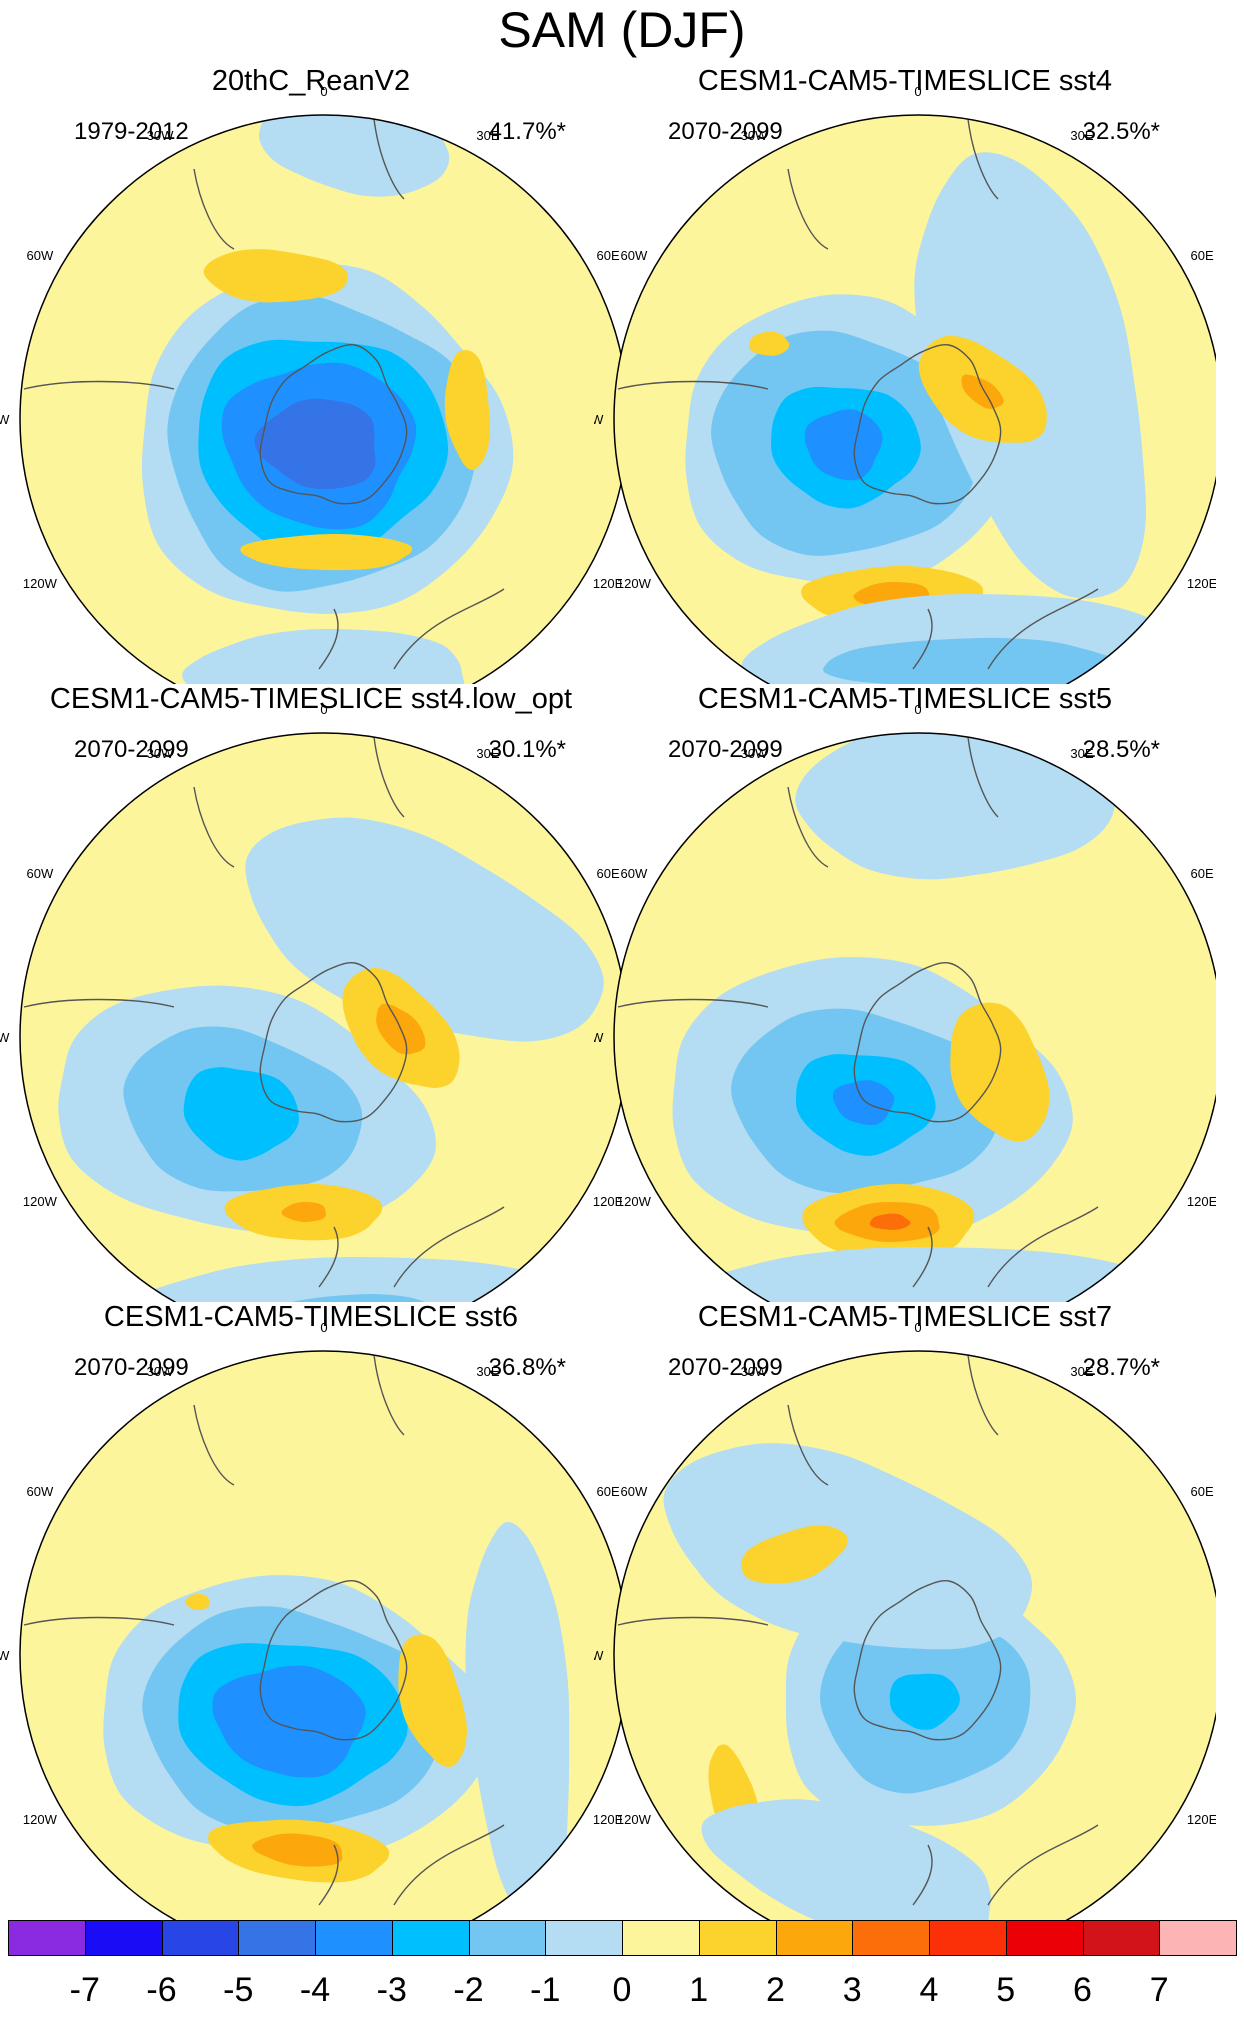 The image size is (1244, 2042). What do you see at coordinates (1159, 1990) in the screenshot?
I see `colorbar-label: 7` at bounding box center [1159, 1990].